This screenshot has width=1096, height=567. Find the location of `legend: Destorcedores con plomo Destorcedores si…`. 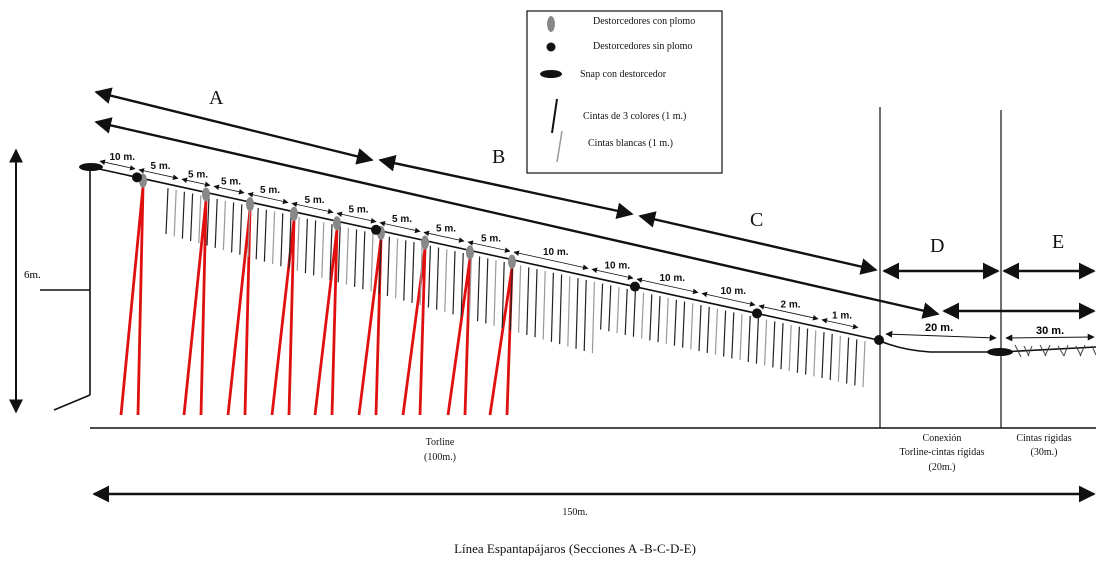

legend: Destorcedores con plomo Destorcedores si… is located at coordinates (624, 92).